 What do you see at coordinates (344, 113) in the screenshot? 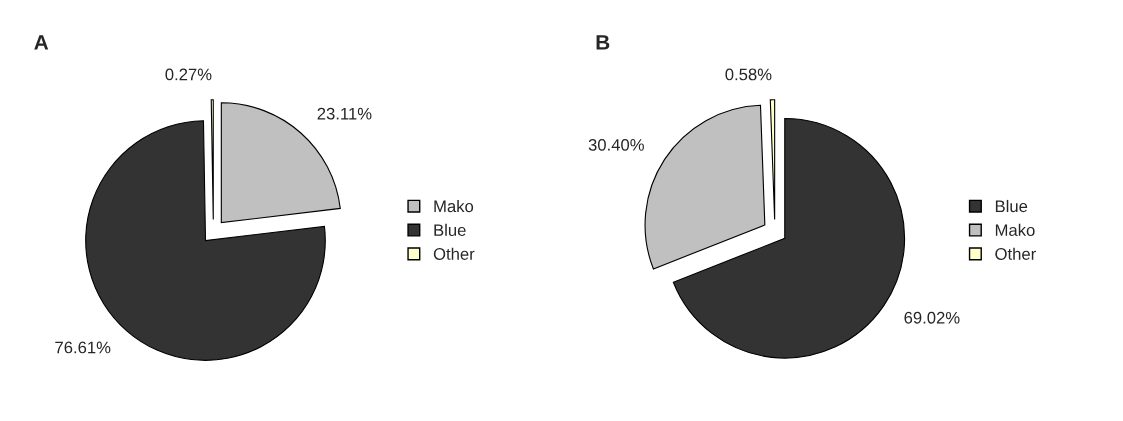
I see `data-label: 23.11%` at bounding box center [344, 113].